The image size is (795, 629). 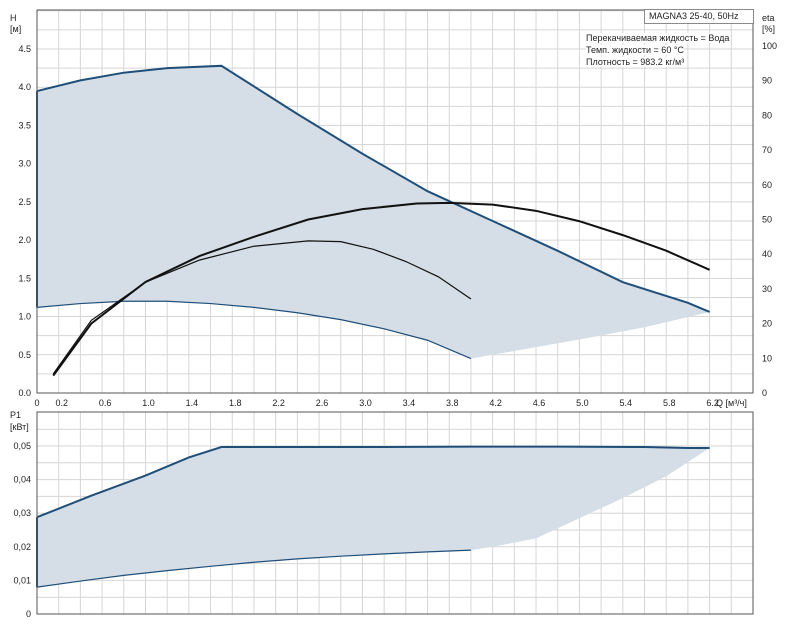 What do you see at coordinates (712, 403) in the screenshot?
I see `x-tick-label: 6.2` at bounding box center [712, 403].